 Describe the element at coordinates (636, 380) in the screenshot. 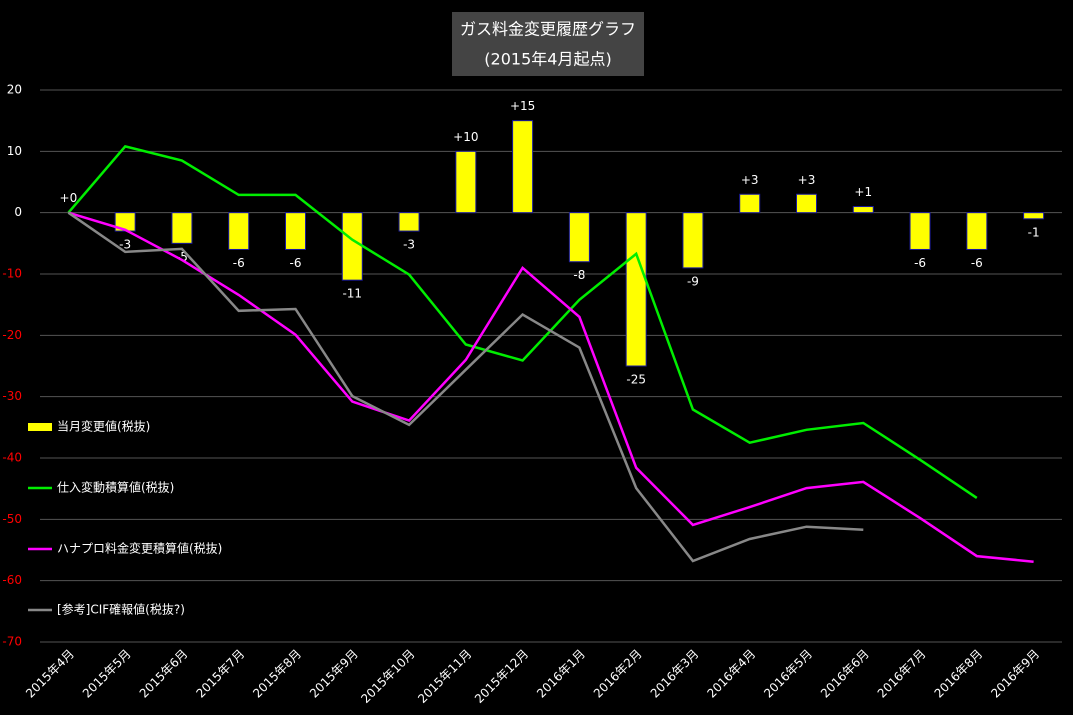

I see `data-label: -25` at that location.